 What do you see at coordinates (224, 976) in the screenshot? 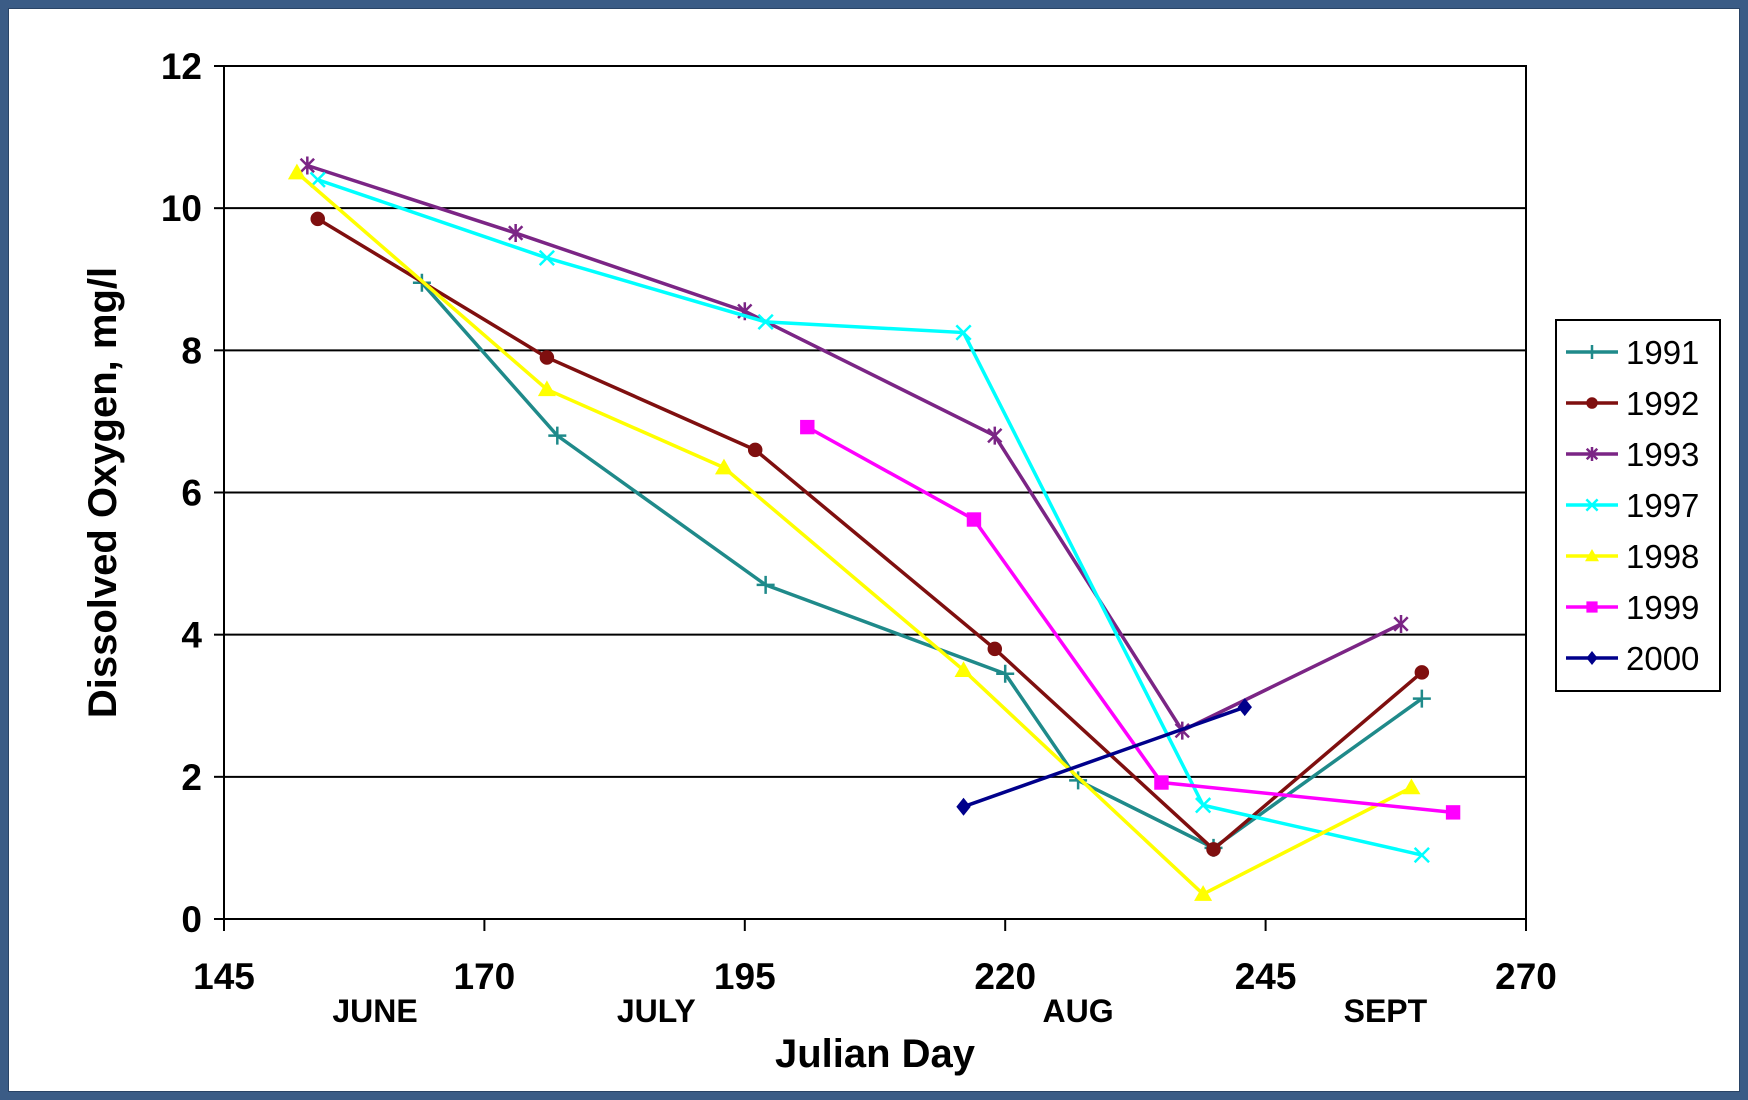
I see `x-tick-label: 145` at bounding box center [224, 976].